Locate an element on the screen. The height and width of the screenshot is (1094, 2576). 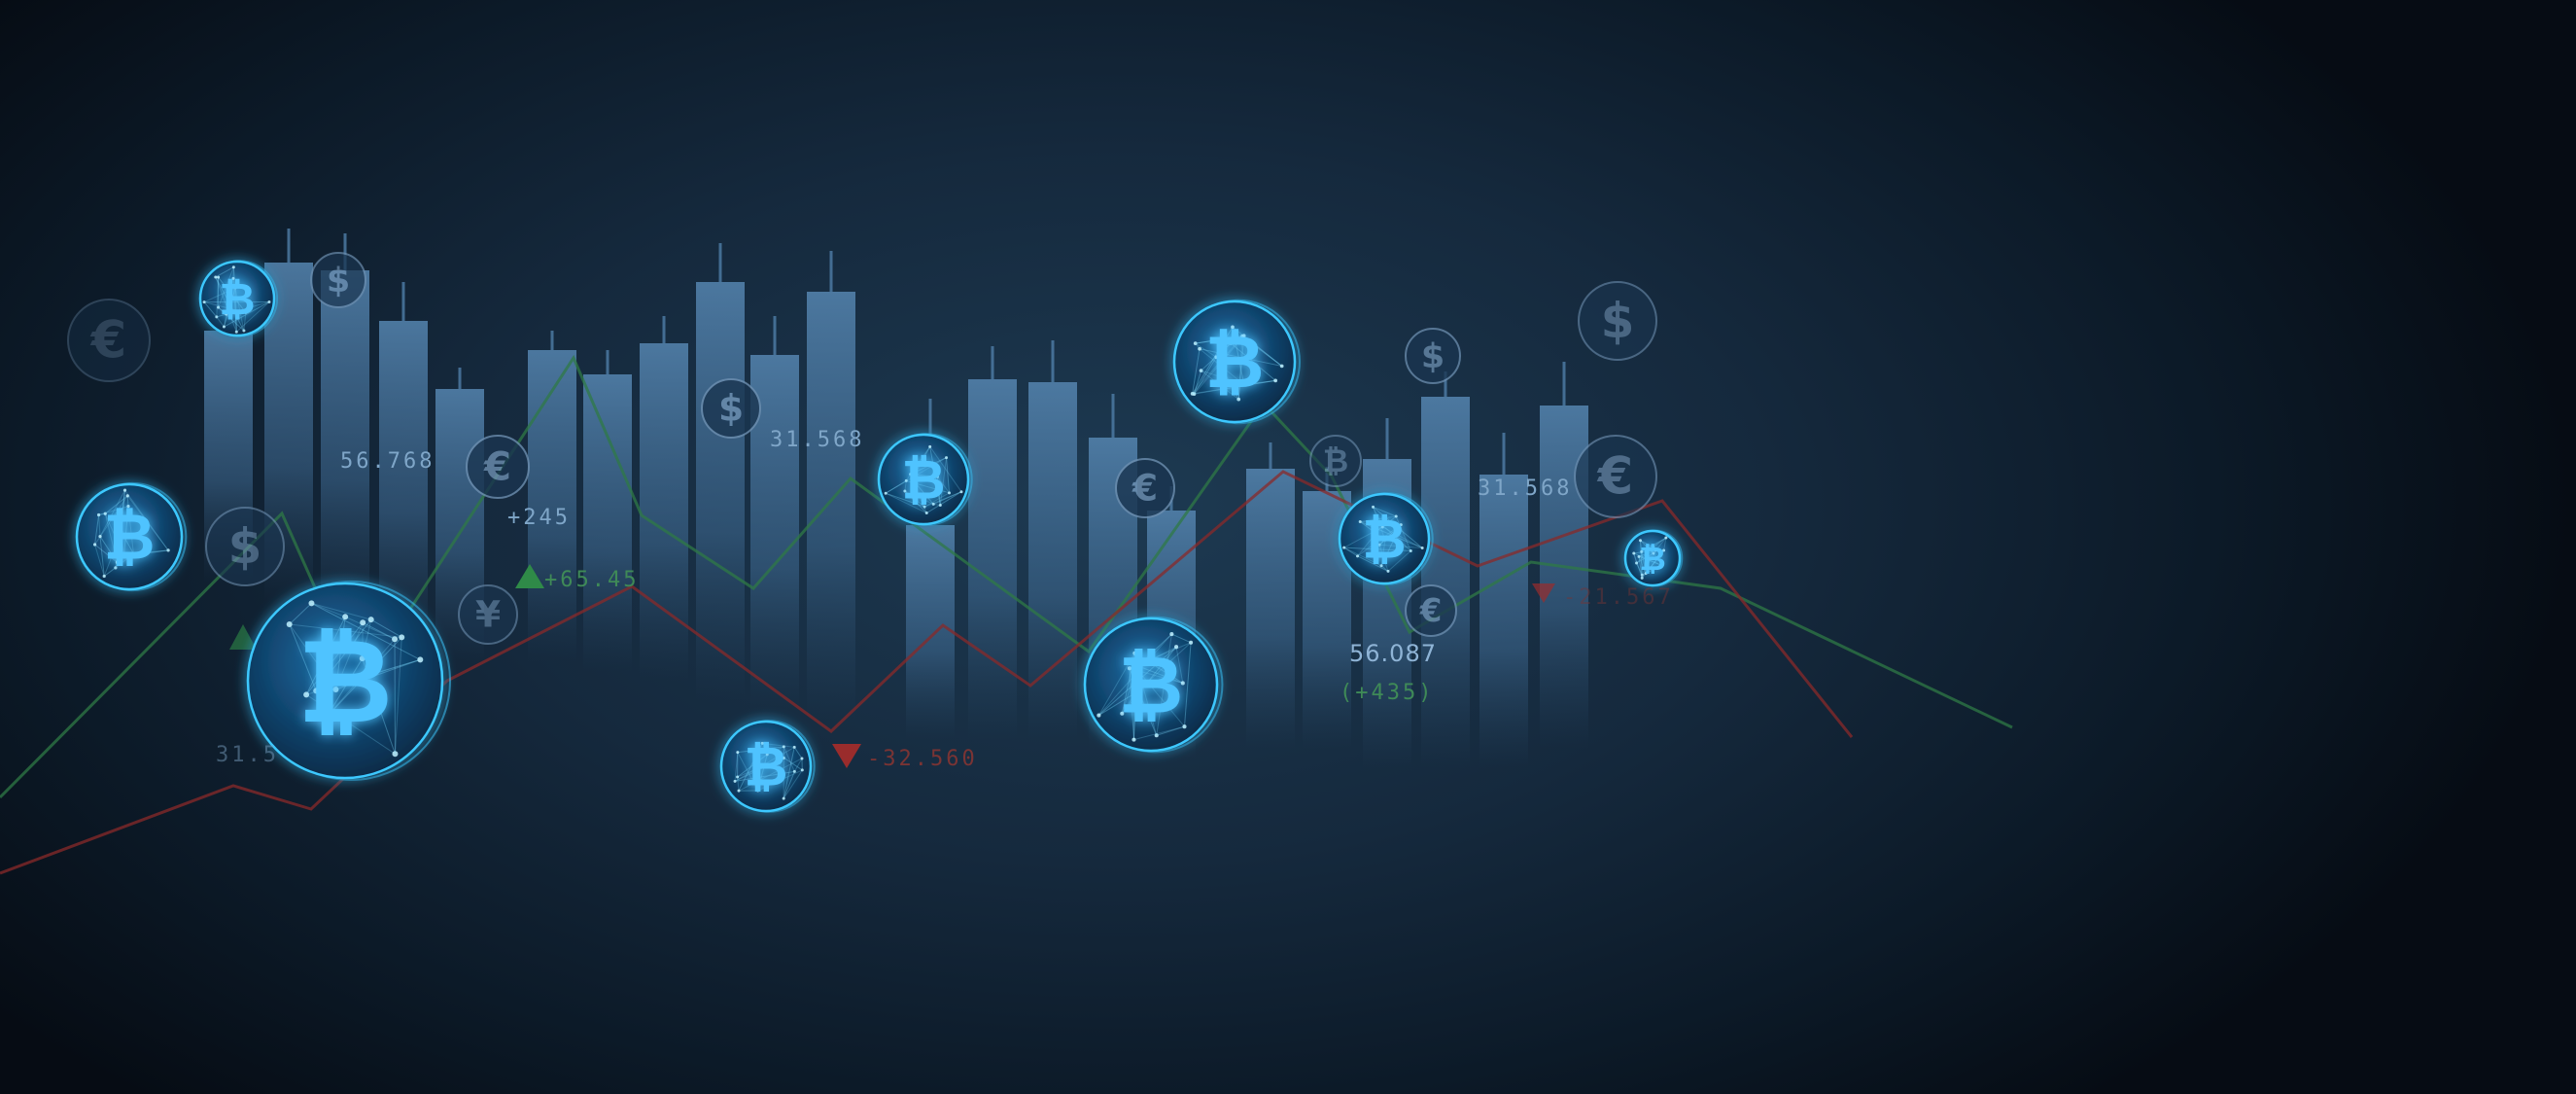
yen-icon: ¥ is located at coordinates (488, 614).